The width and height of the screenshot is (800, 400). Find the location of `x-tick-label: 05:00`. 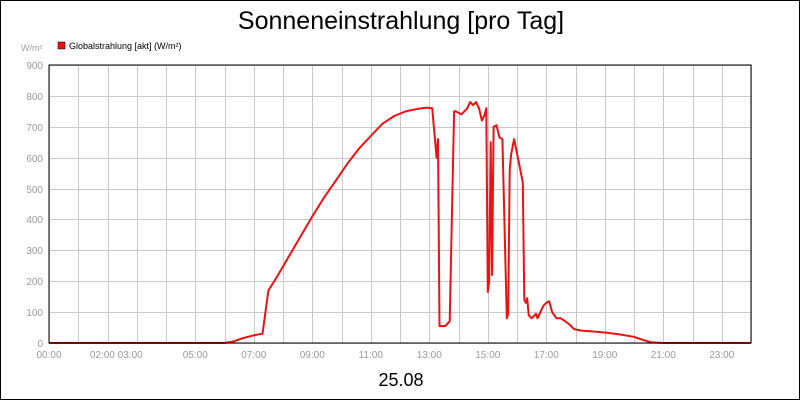

x-tick-label: 05:00 is located at coordinates (195, 355).